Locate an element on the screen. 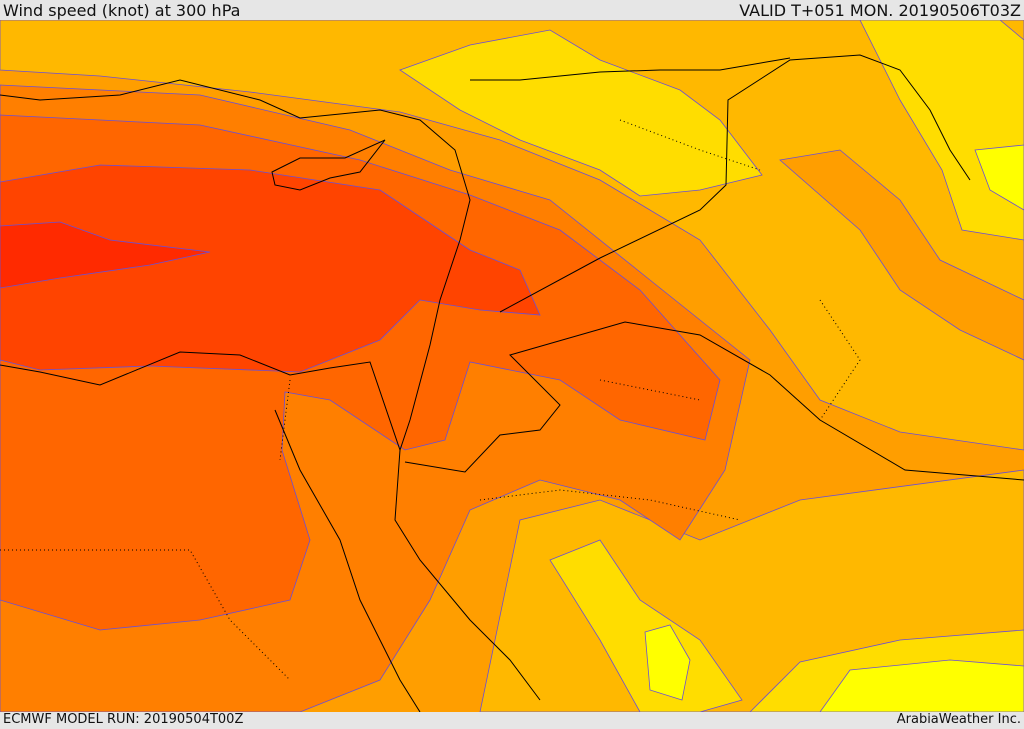  valid-time: VALID T+051 MON. 20190506T03Z is located at coordinates (880, 10).